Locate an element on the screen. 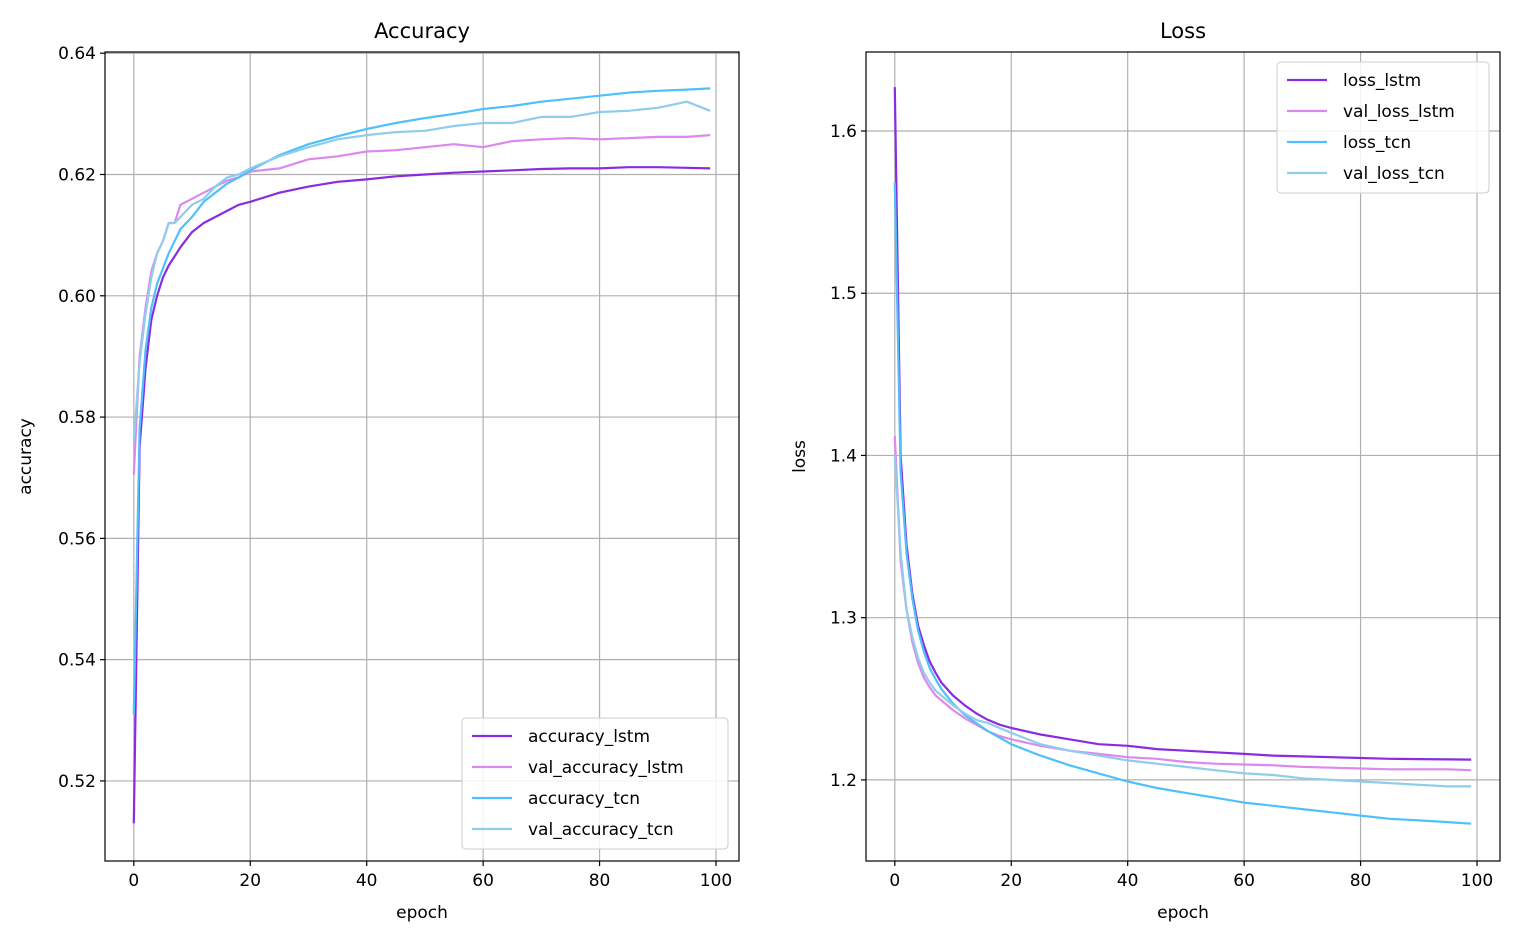 This screenshot has height=946, width=1536. y-axis-label: accuracy is located at coordinates (26, 456).